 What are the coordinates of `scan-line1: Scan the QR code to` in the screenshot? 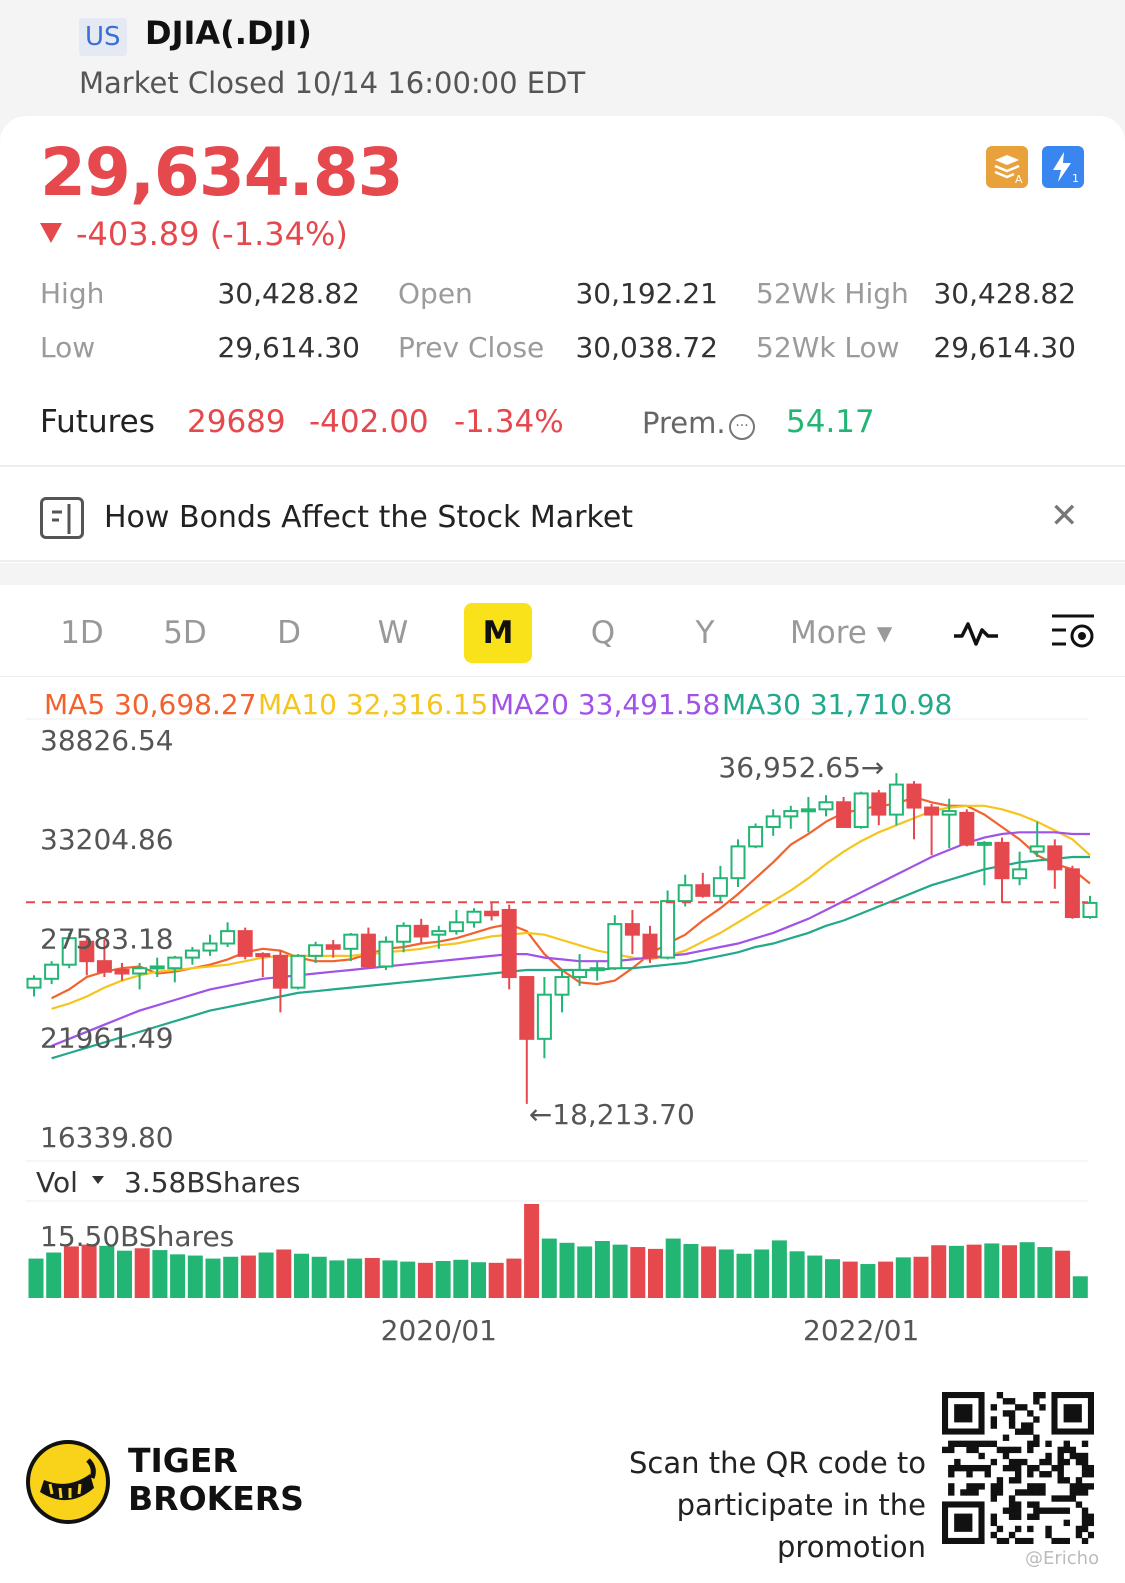 It's located at (777, 1463).